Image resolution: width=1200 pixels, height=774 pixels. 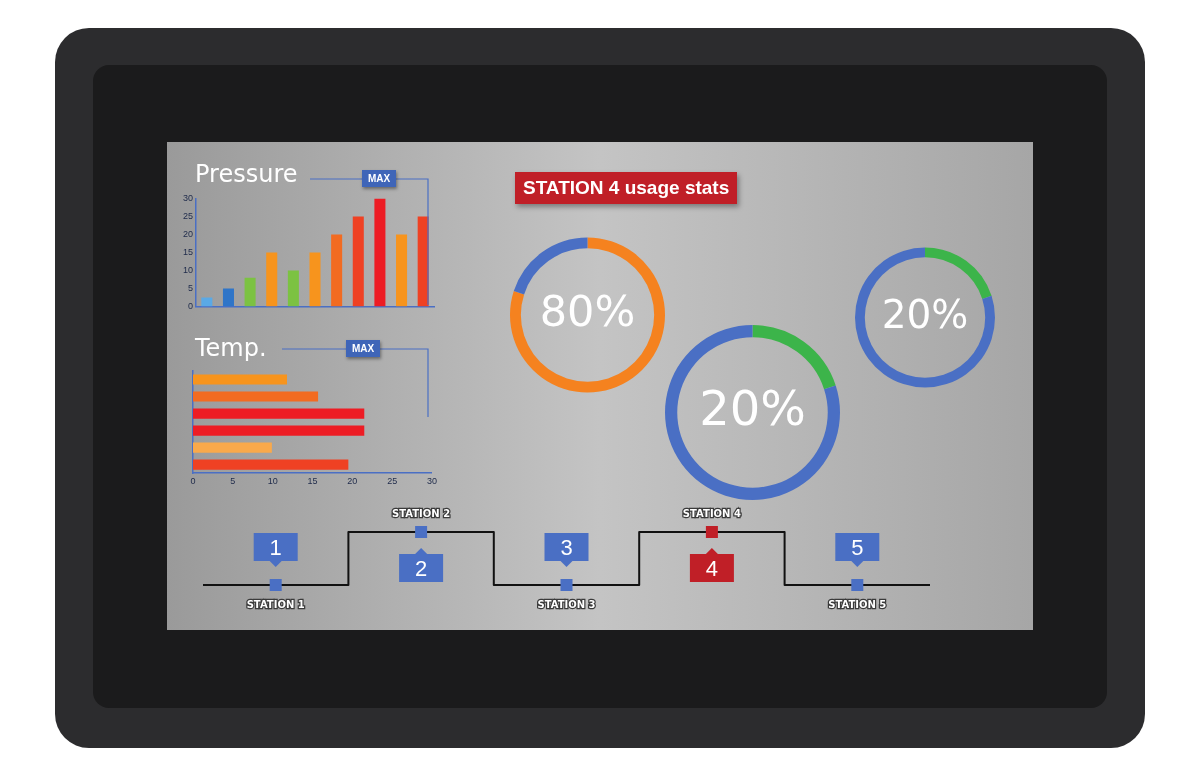 I want to click on y-tick-label: 15, so click(x=188, y=251).